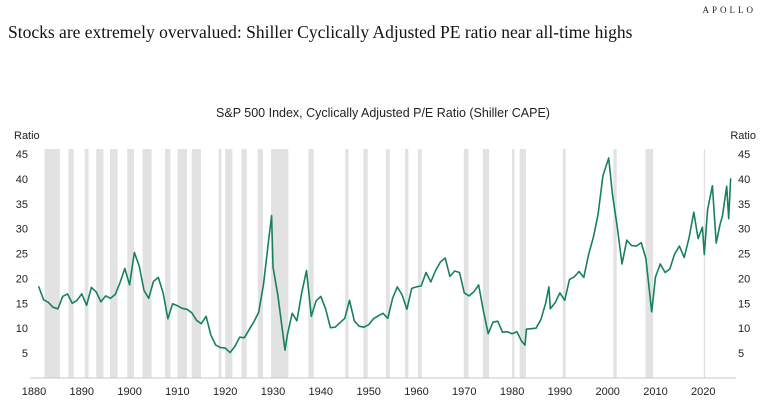 The width and height of the screenshot is (766, 410). I want to click on y-tick-label-right: 10, so click(744, 329).